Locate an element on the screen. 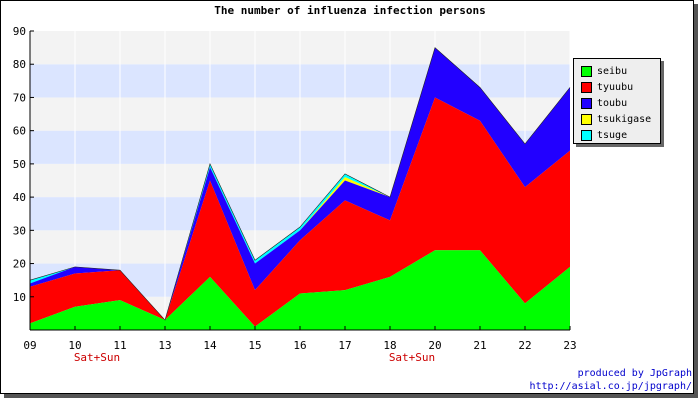  legend-item-seibu: seibu is located at coordinates (604, 71).